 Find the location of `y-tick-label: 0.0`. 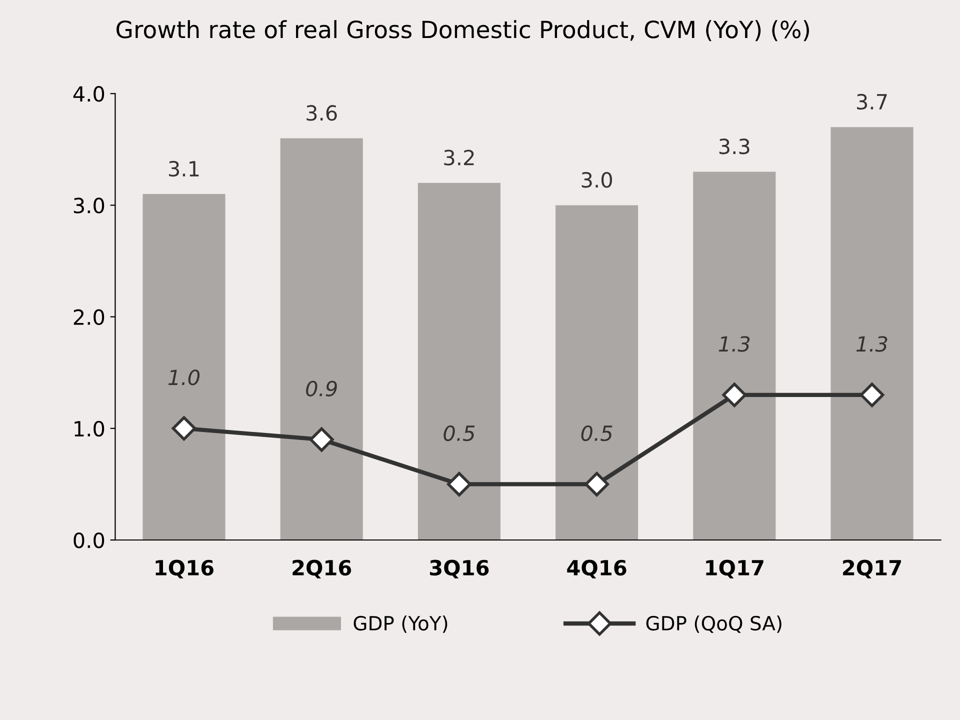

y-tick-label: 0.0 is located at coordinates (89, 540).